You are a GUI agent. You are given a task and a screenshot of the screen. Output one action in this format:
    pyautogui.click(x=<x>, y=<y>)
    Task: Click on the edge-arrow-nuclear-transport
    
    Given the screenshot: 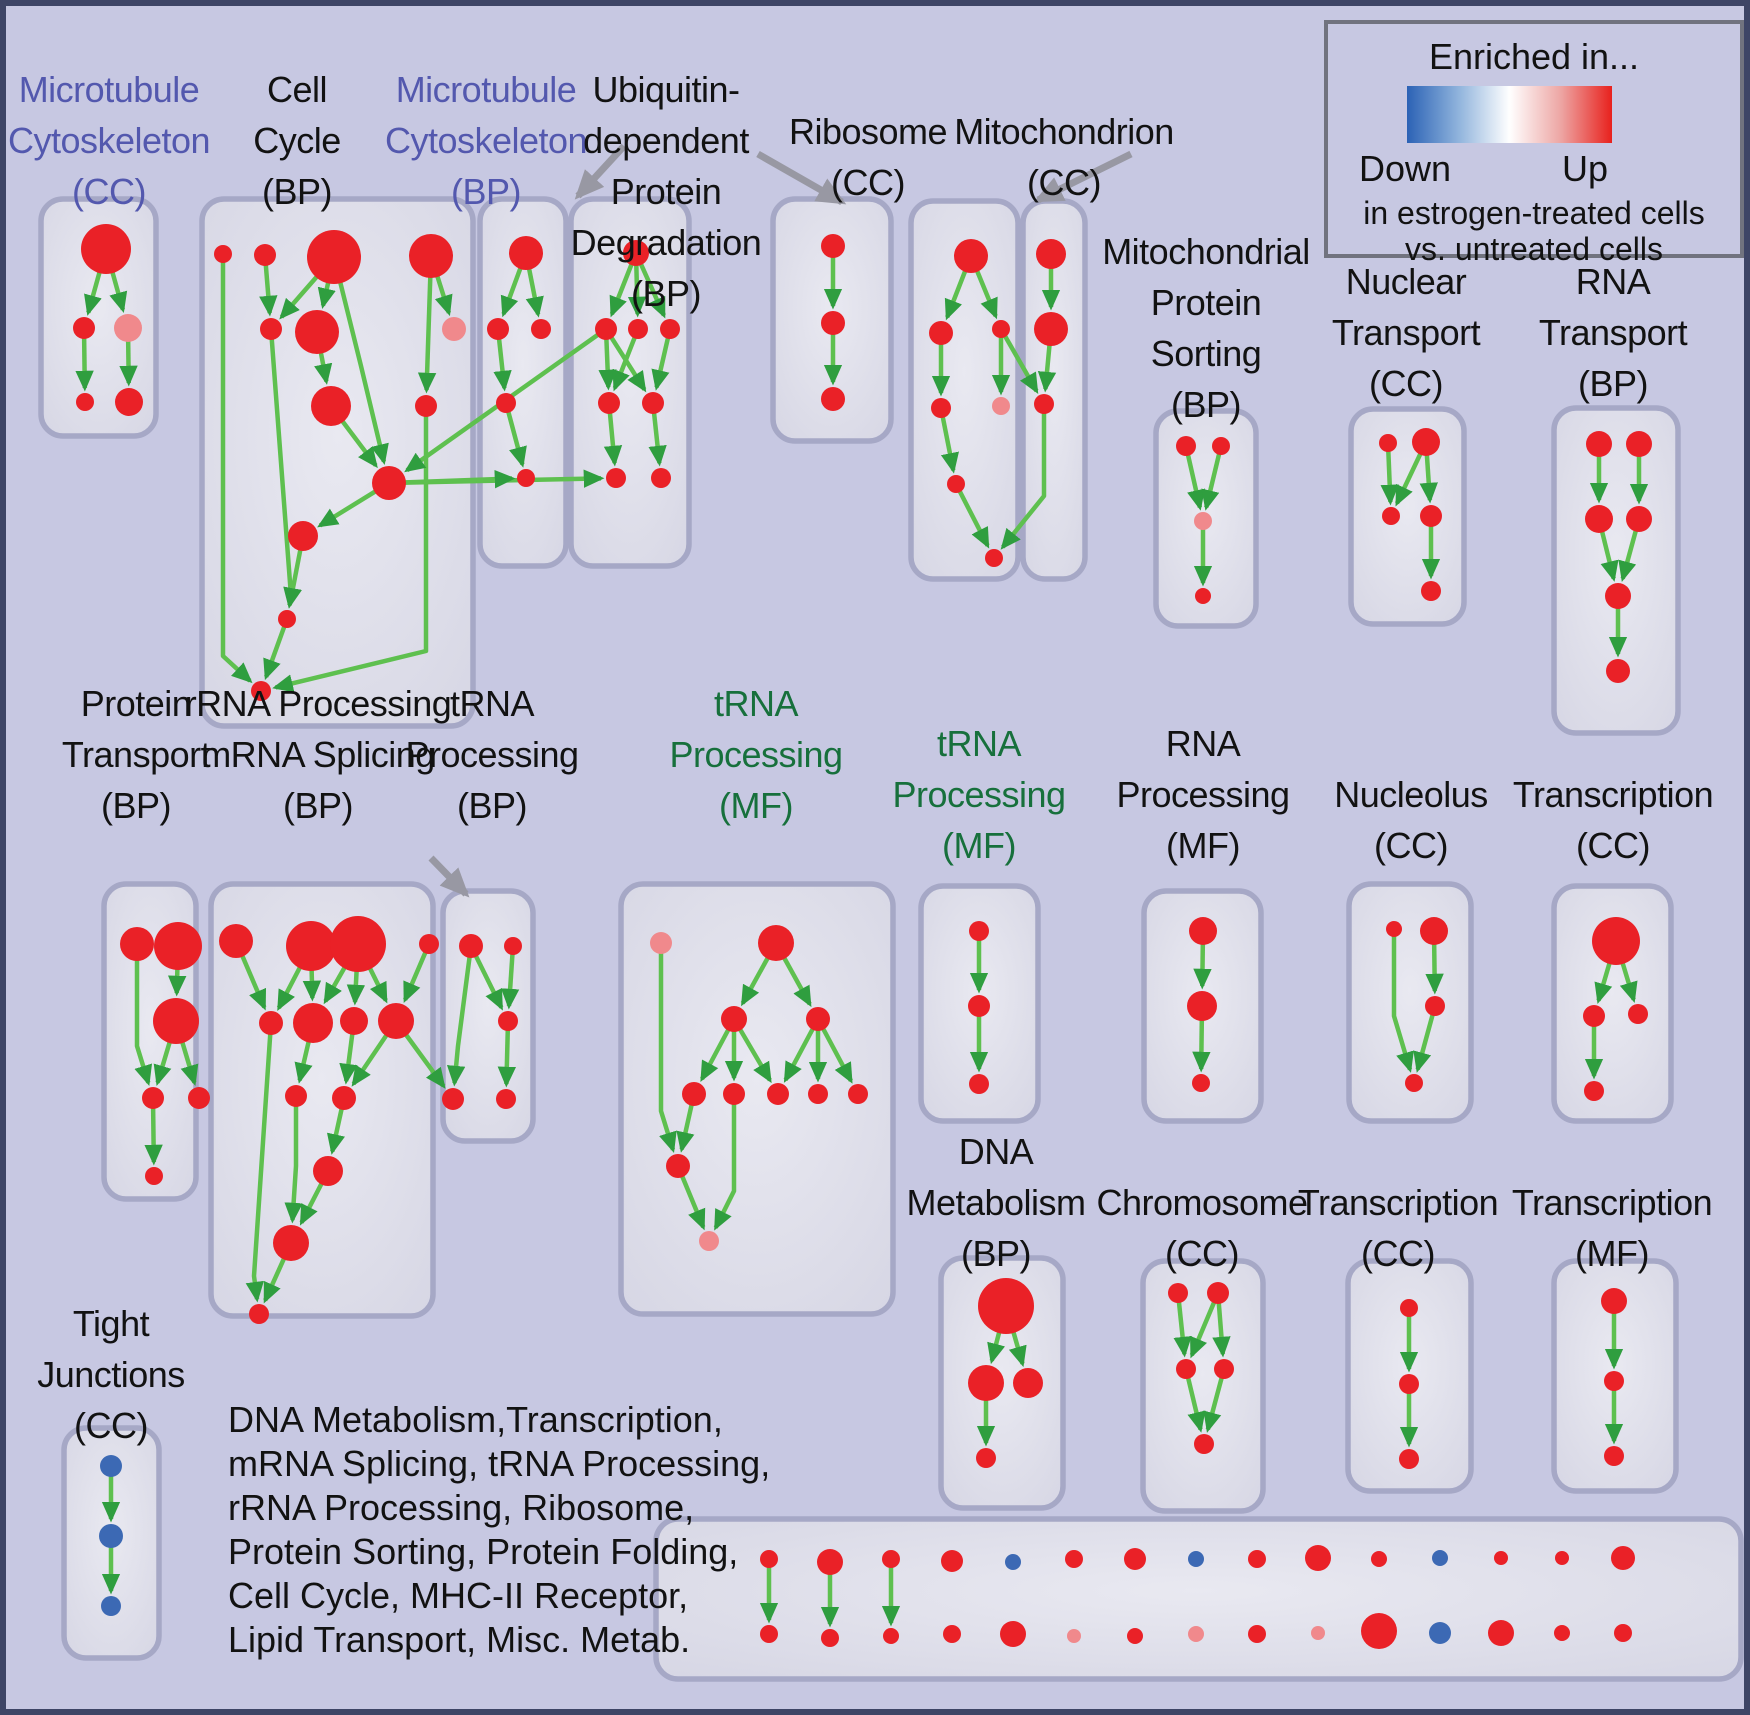 What is the action you would take?
    pyautogui.click(x=1389, y=474)
    